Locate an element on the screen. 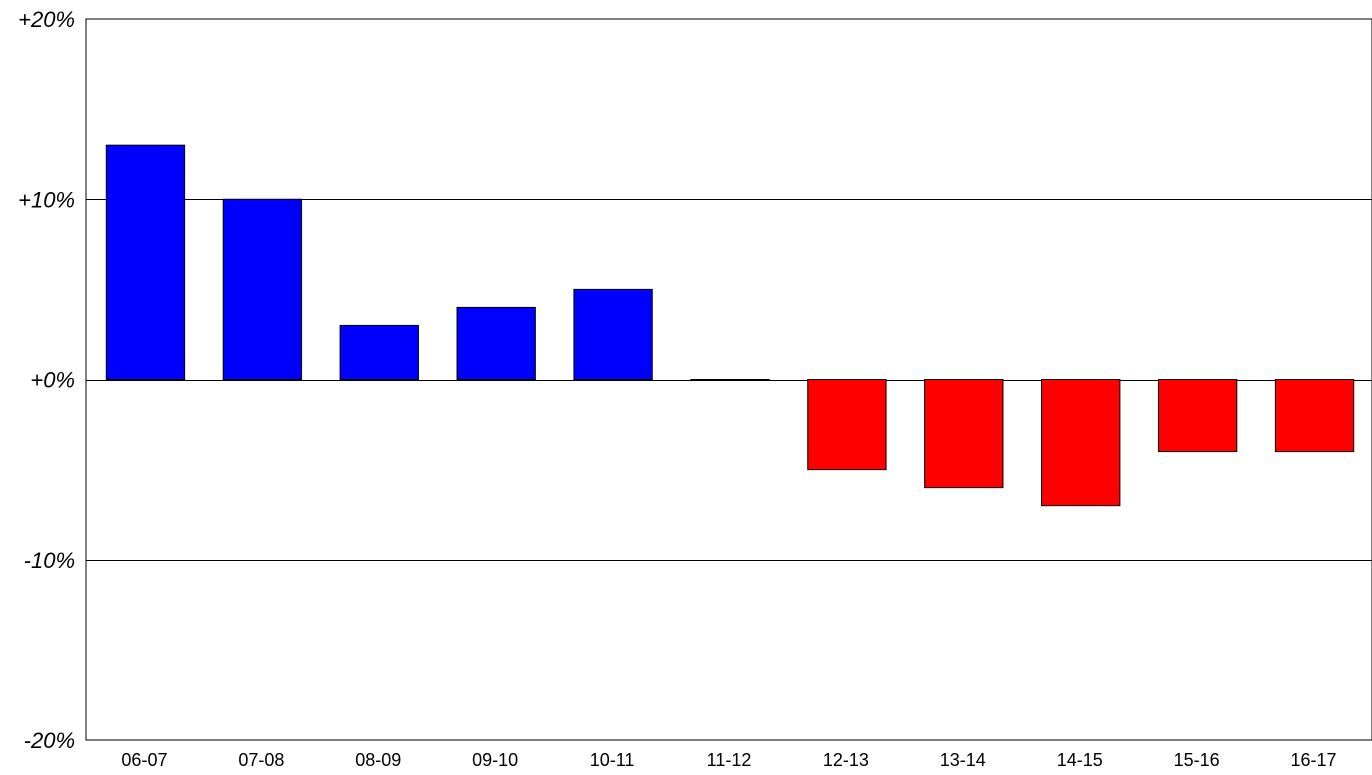  x-tick-label: 15-16 is located at coordinates (1197, 760).